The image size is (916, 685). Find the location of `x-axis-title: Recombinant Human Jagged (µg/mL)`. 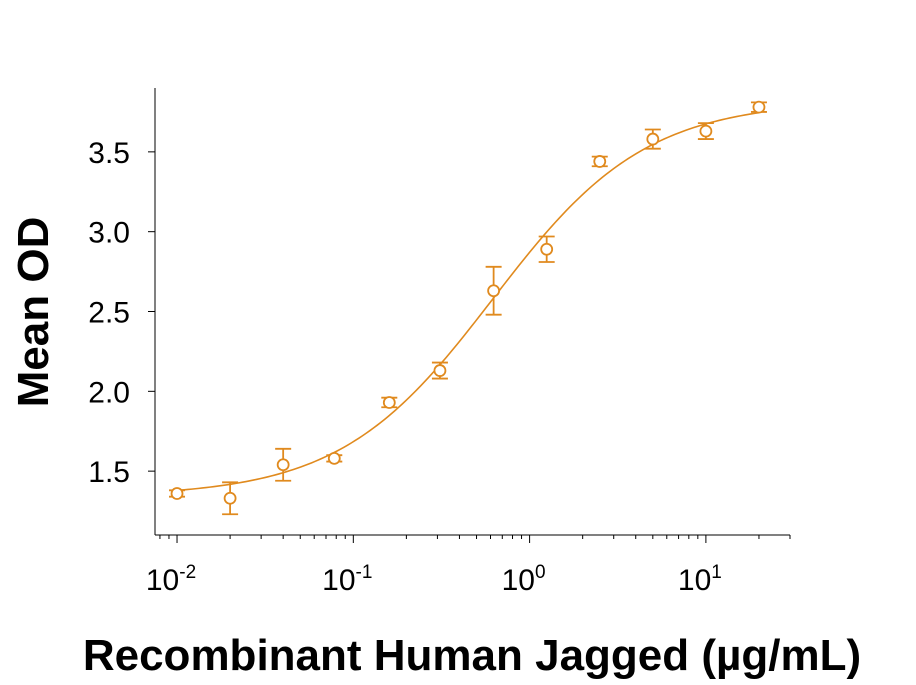

x-axis-title: Recombinant Human Jagged (µg/mL) is located at coordinates (472, 655).